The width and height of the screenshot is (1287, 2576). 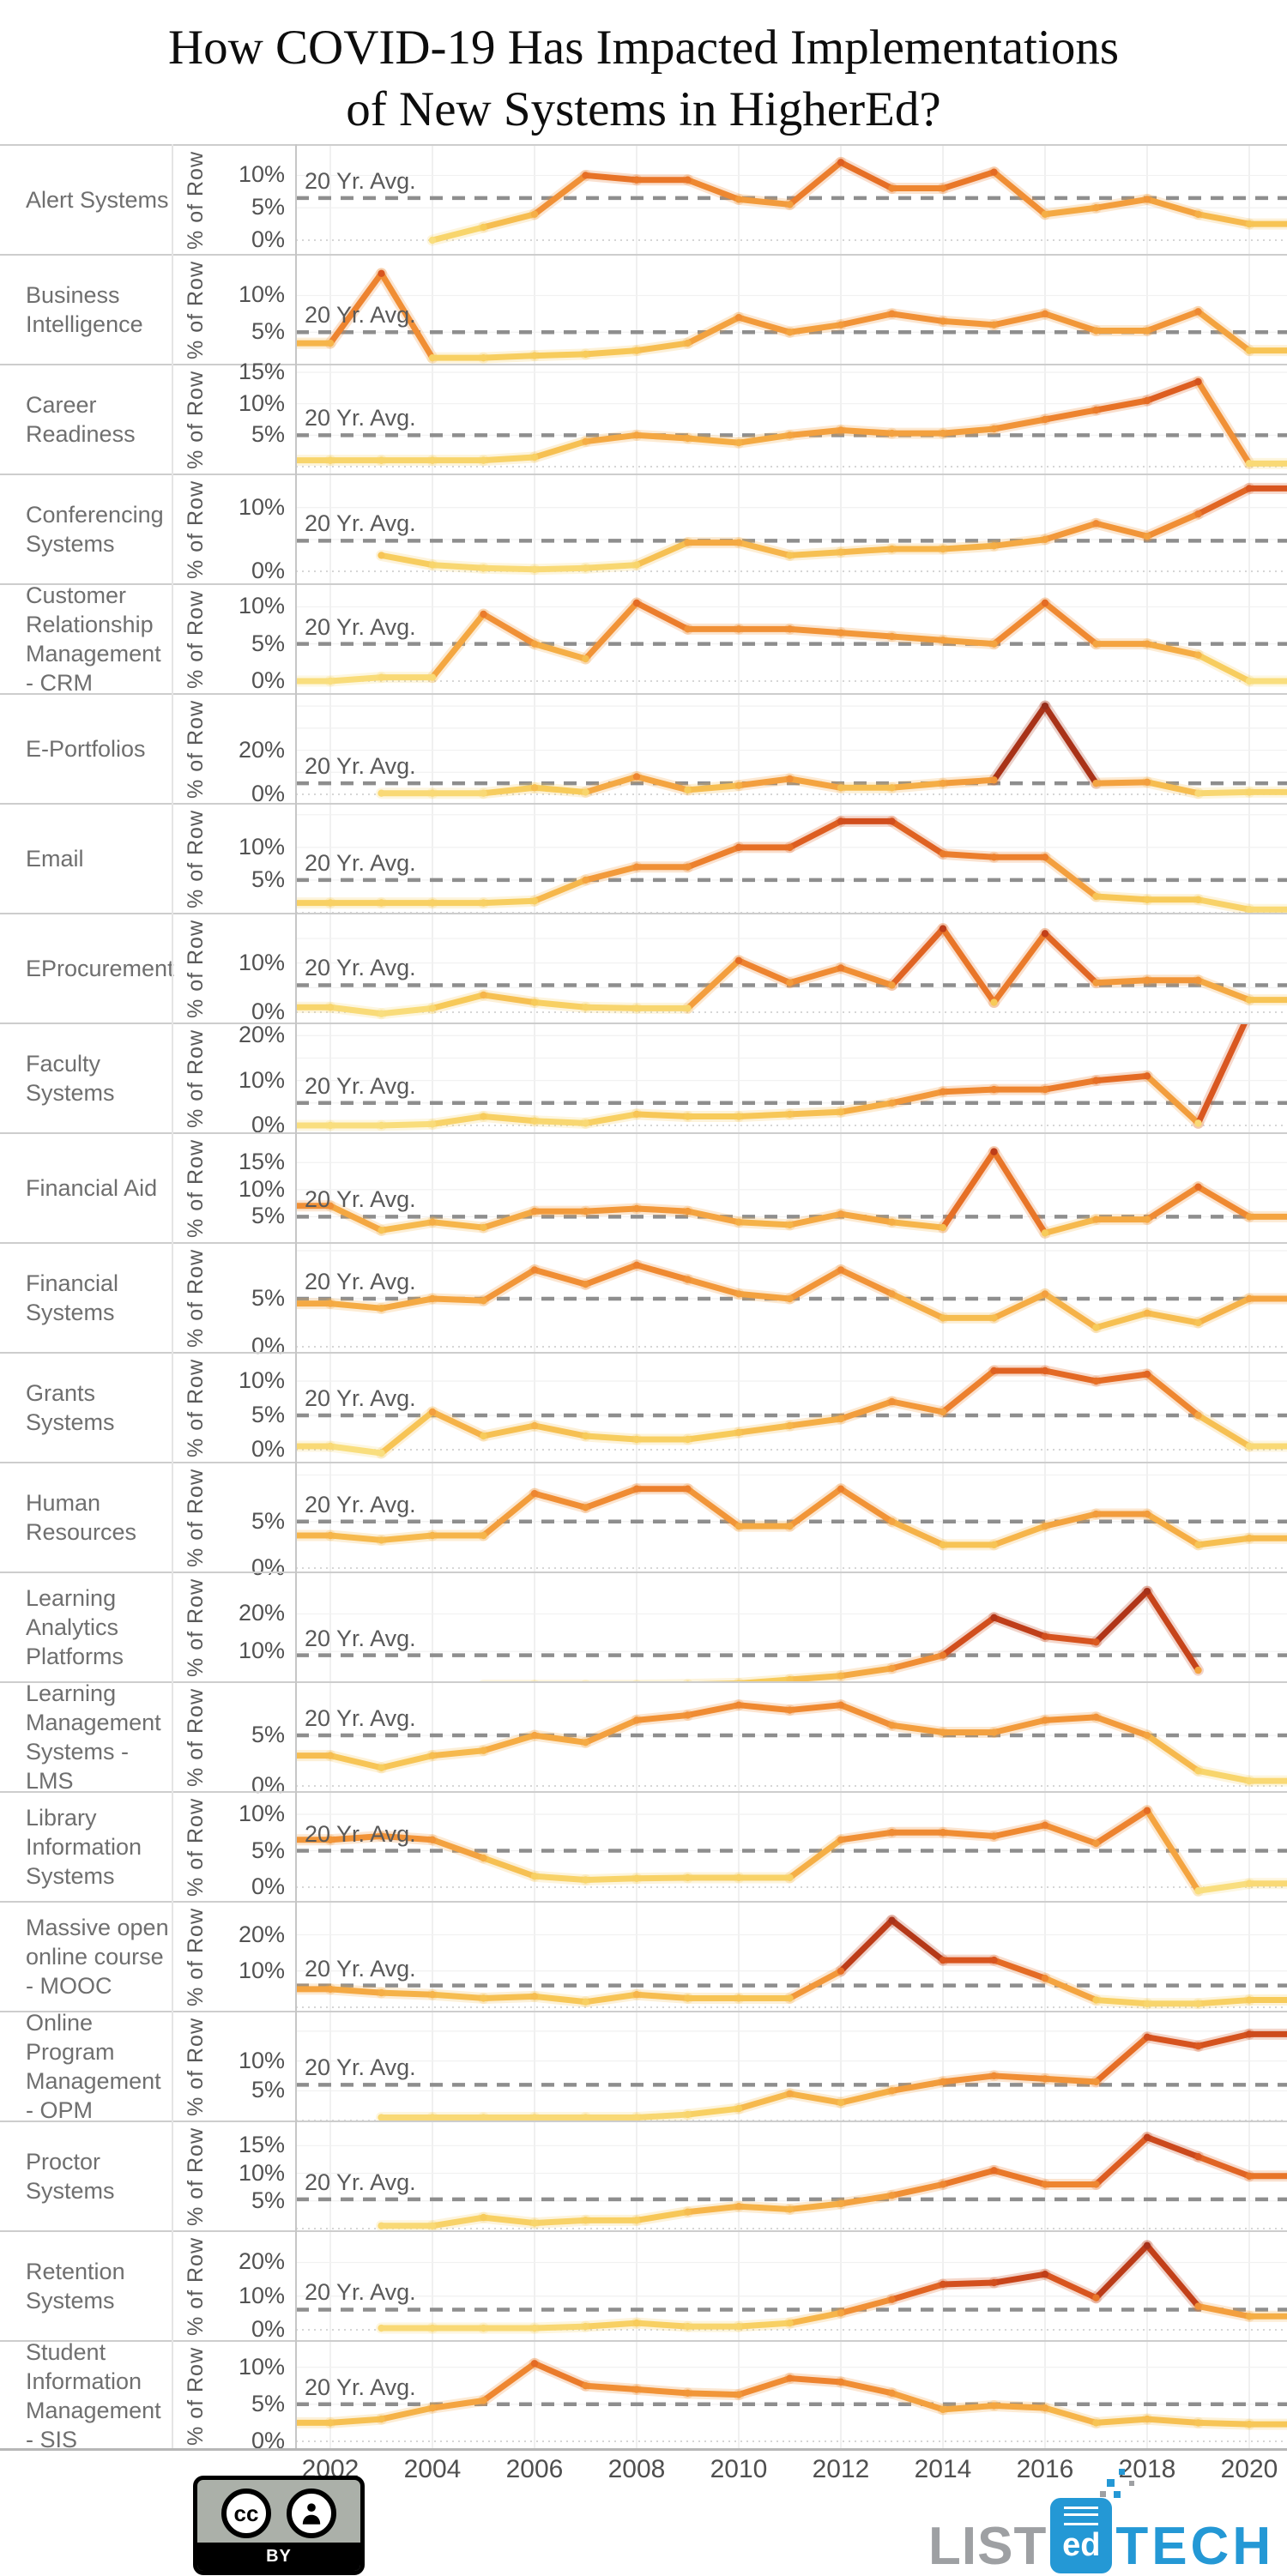 I want to click on cc-icon: cc, so click(x=246, y=2513).